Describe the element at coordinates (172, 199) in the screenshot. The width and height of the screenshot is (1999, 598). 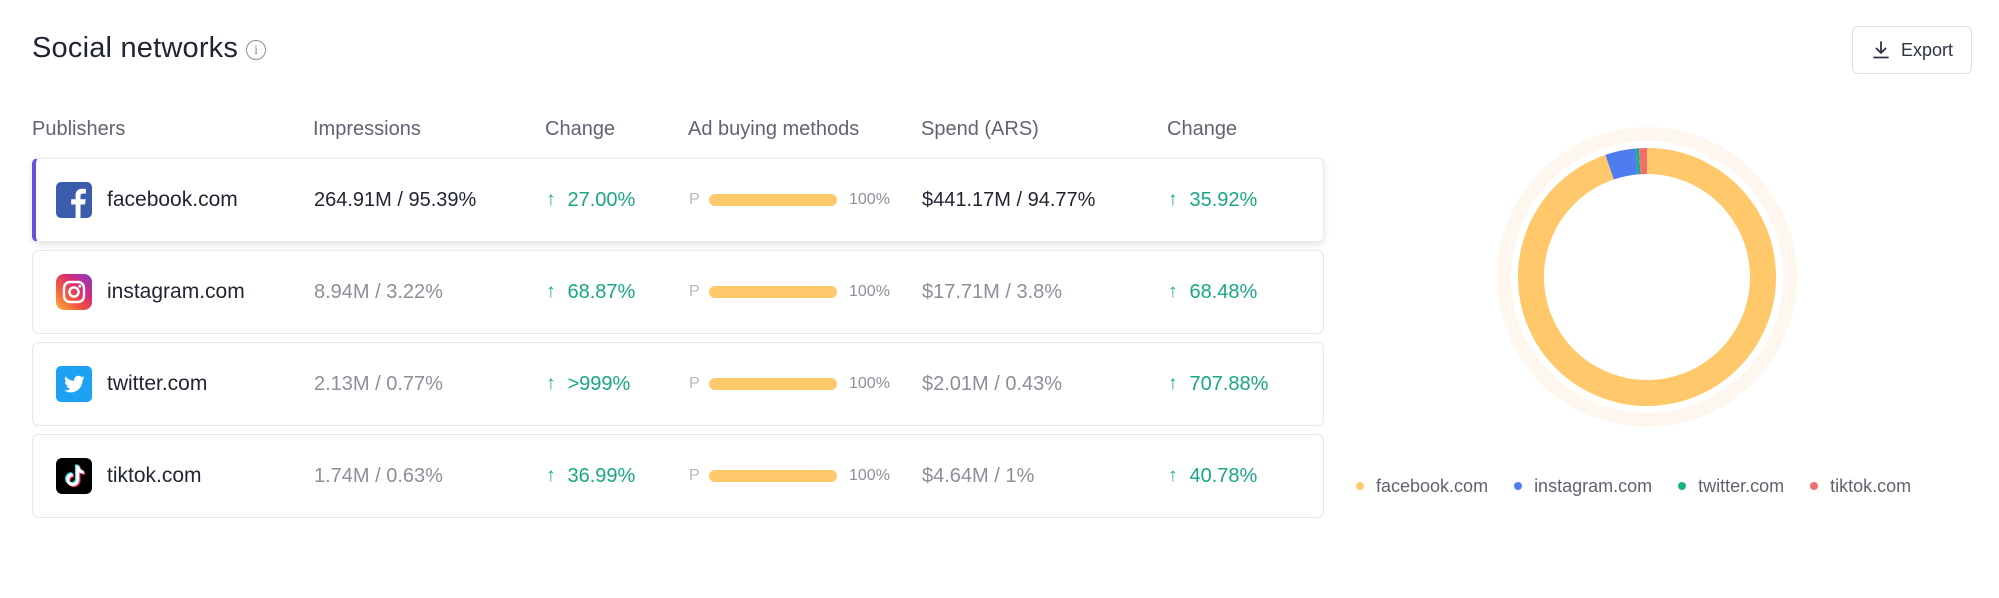
I see `publisher-name: facebook.com` at that location.